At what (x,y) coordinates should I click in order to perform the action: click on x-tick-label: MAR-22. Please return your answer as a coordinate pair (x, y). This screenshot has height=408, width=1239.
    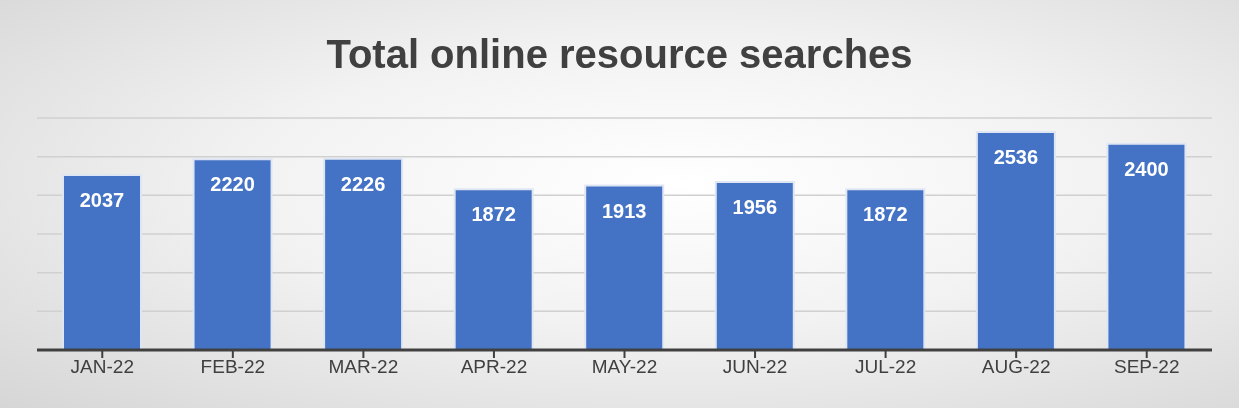
    Looking at the image, I should click on (363, 367).